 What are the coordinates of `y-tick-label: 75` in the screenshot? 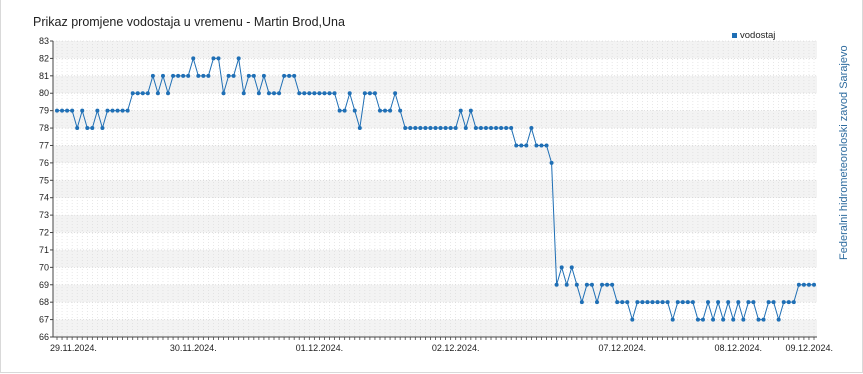 It's located at (44, 180).